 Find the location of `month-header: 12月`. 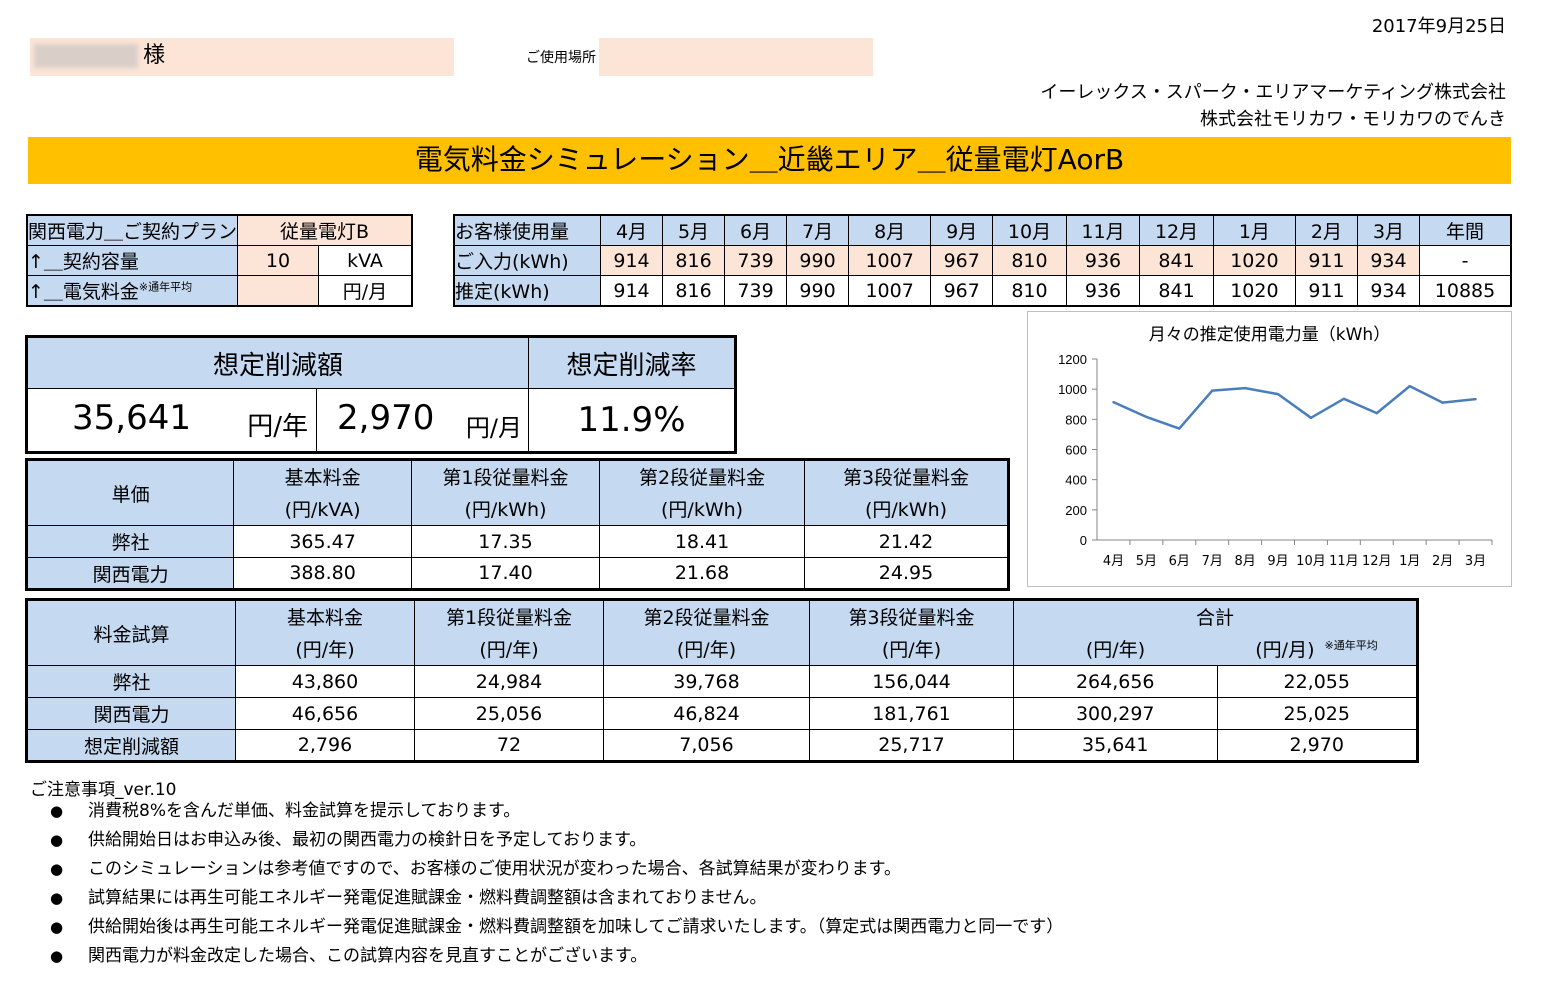

month-header: 12月 is located at coordinates (1176, 230).